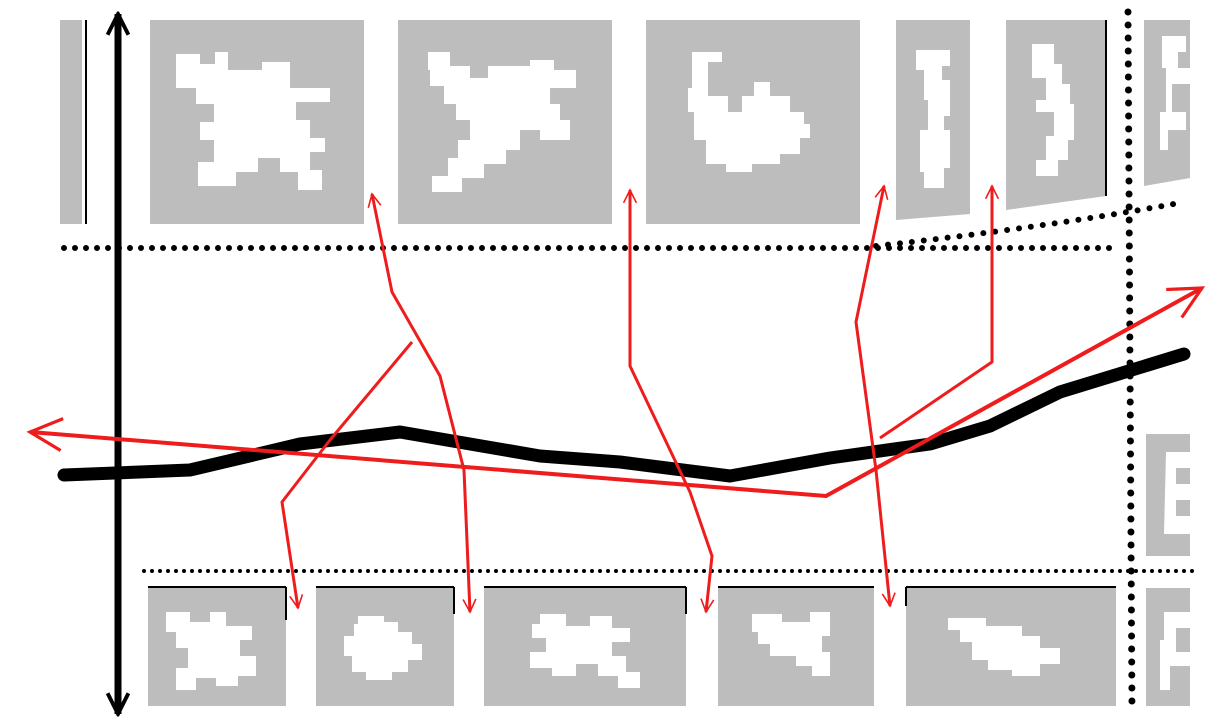  Describe the element at coordinates (671, 401) in the screenshot. I see `arrow-top3-to-bottom3` at that location.